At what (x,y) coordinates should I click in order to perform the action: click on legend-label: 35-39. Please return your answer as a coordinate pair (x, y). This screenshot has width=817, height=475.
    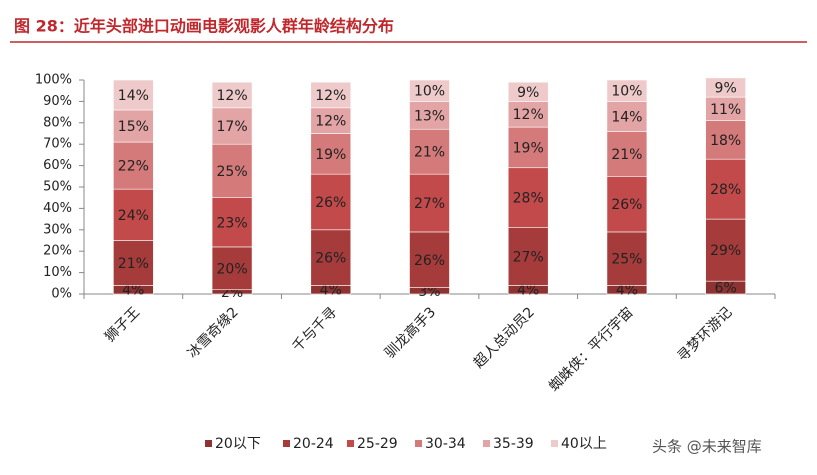
    Looking at the image, I should click on (513, 444).